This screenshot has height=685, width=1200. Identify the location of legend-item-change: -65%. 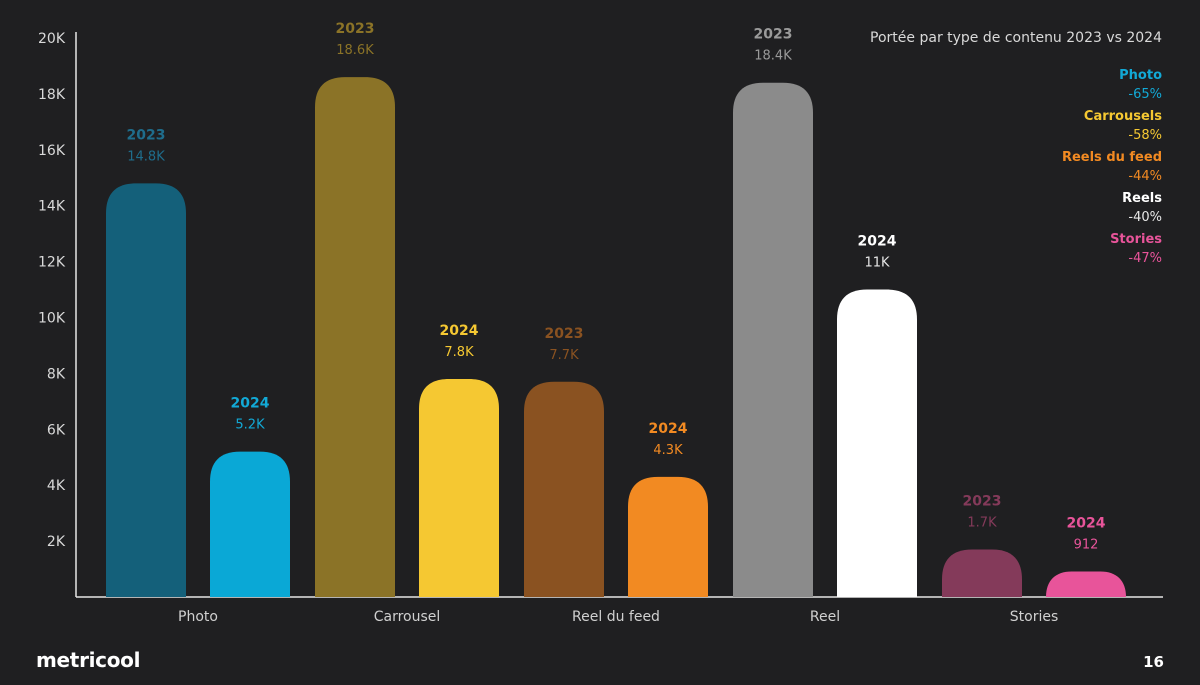
(1145, 94).